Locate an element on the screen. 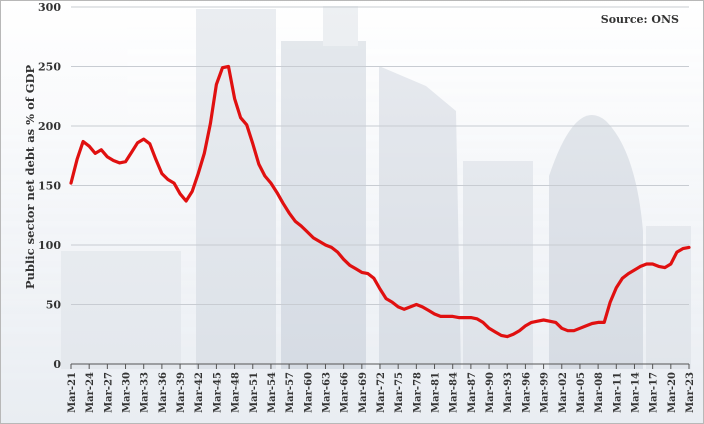  x-tick-label: Mar-69 is located at coordinates (363, 392).